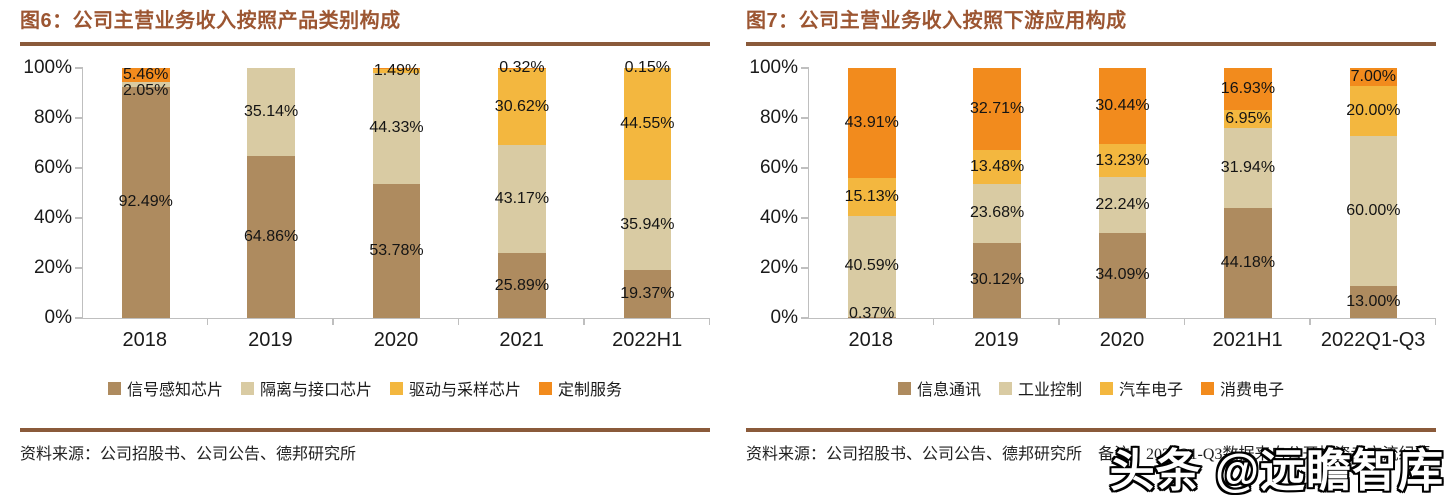  I want to click on bar-2022Q1-Q3, so click(1373, 193).